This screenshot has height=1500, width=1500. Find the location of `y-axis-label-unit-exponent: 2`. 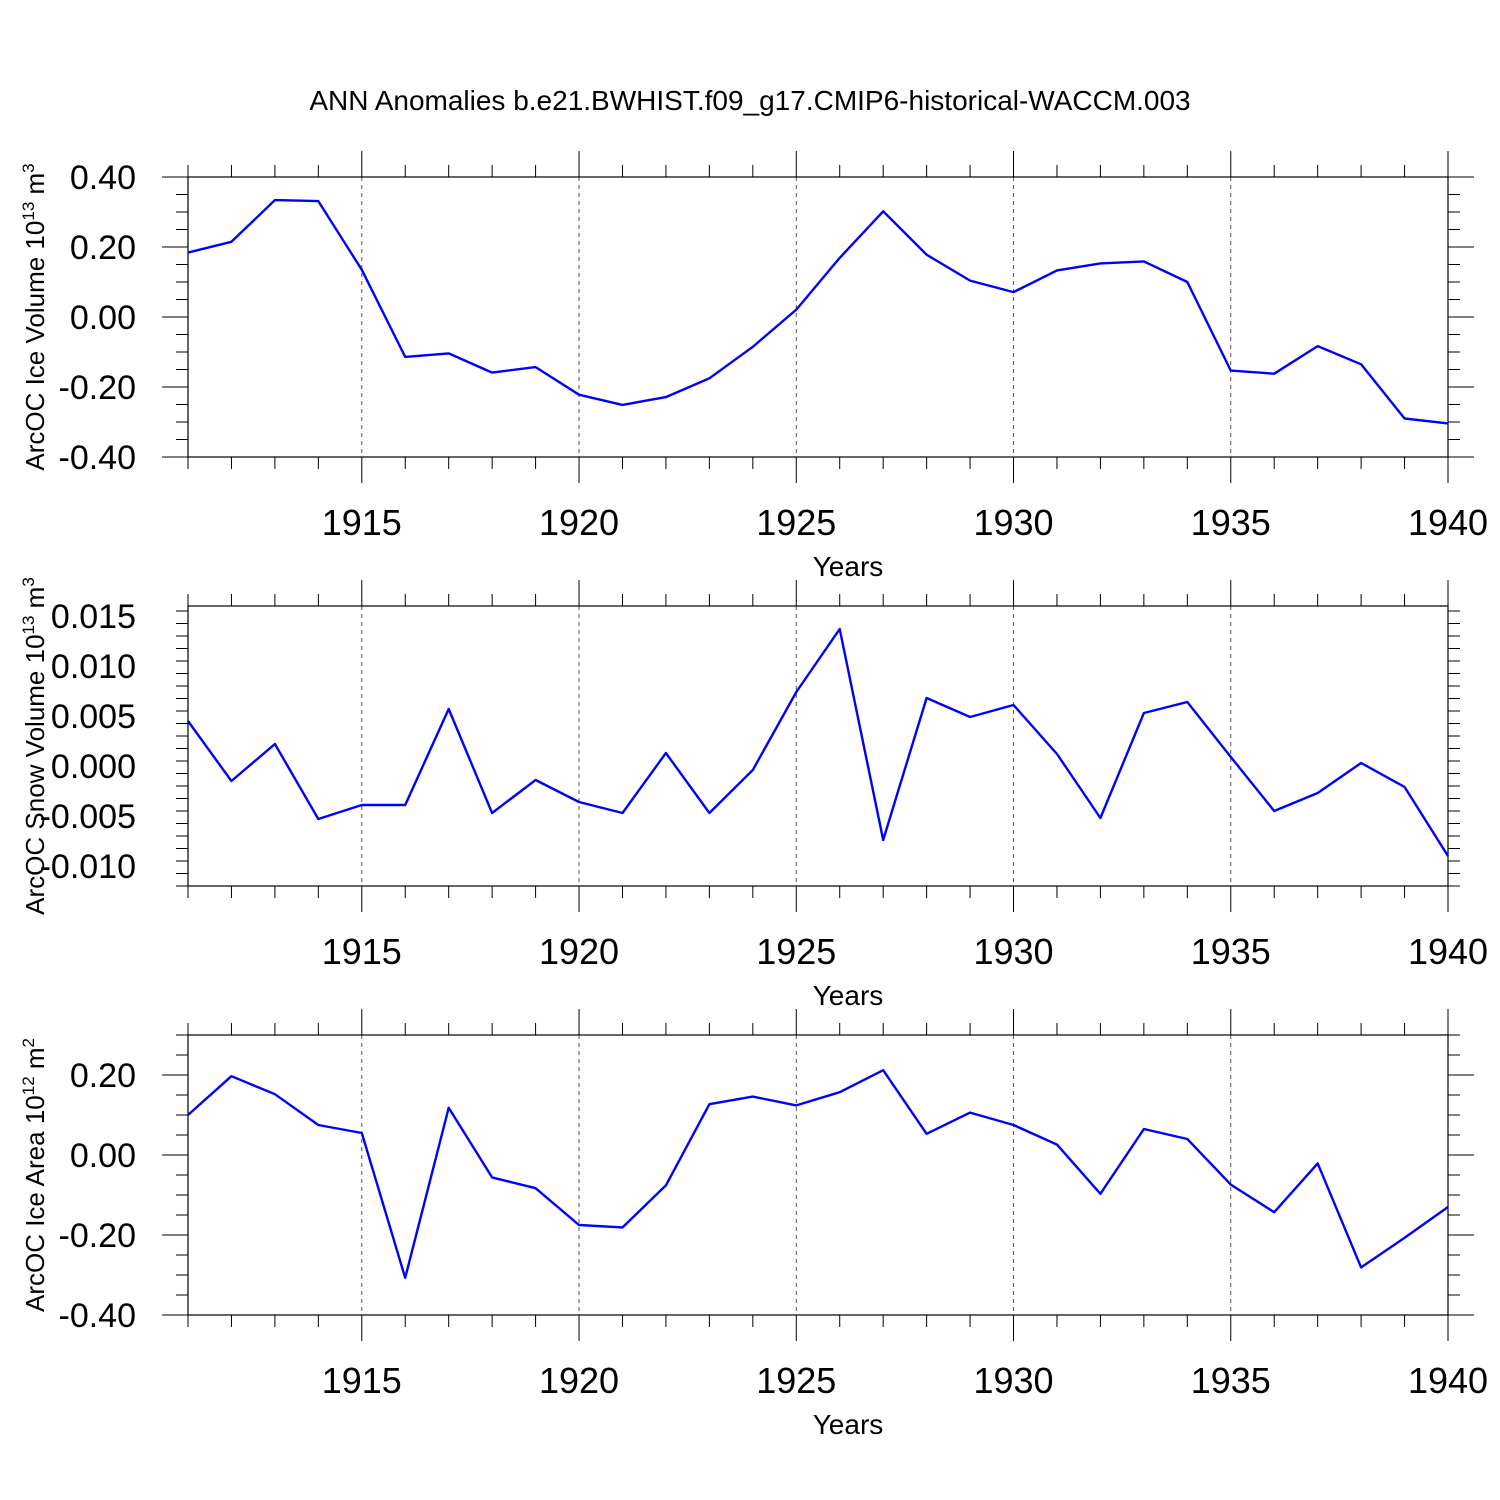

y-axis-label-unit-exponent: 2 is located at coordinates (28, 1042).